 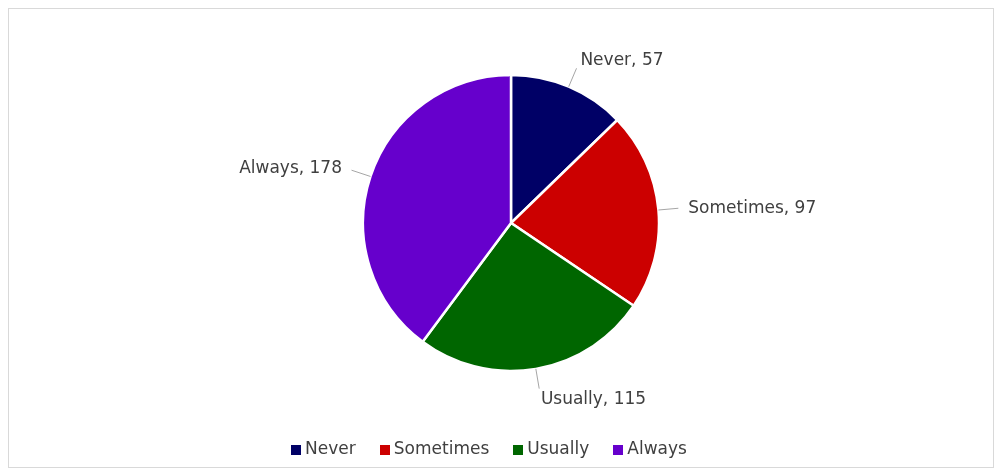 I want to click on data-label: Usually, 115, so click(x=593, y=398).